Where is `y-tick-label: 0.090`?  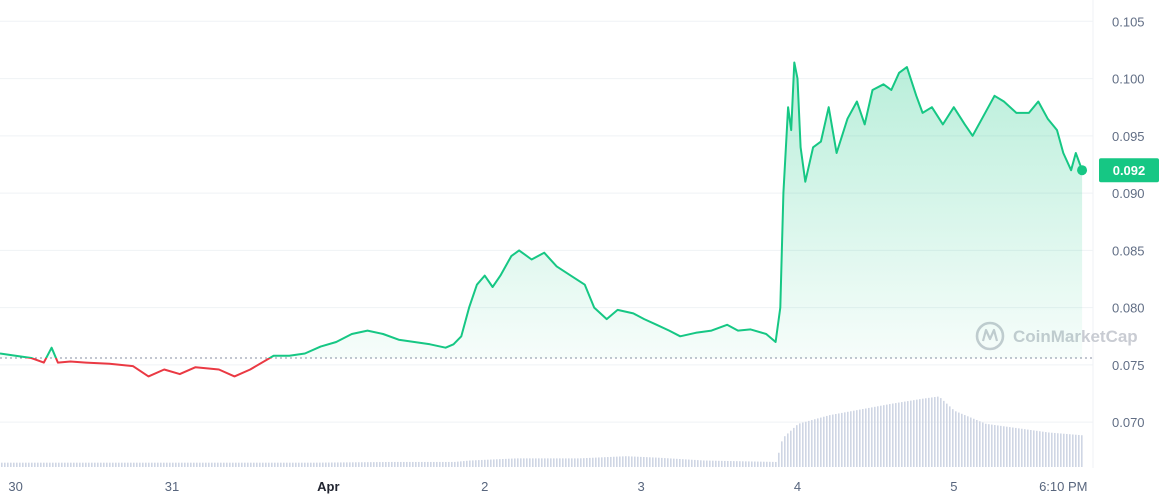
y-tick-label: 0.090 is located at coordinates (1128, 193).